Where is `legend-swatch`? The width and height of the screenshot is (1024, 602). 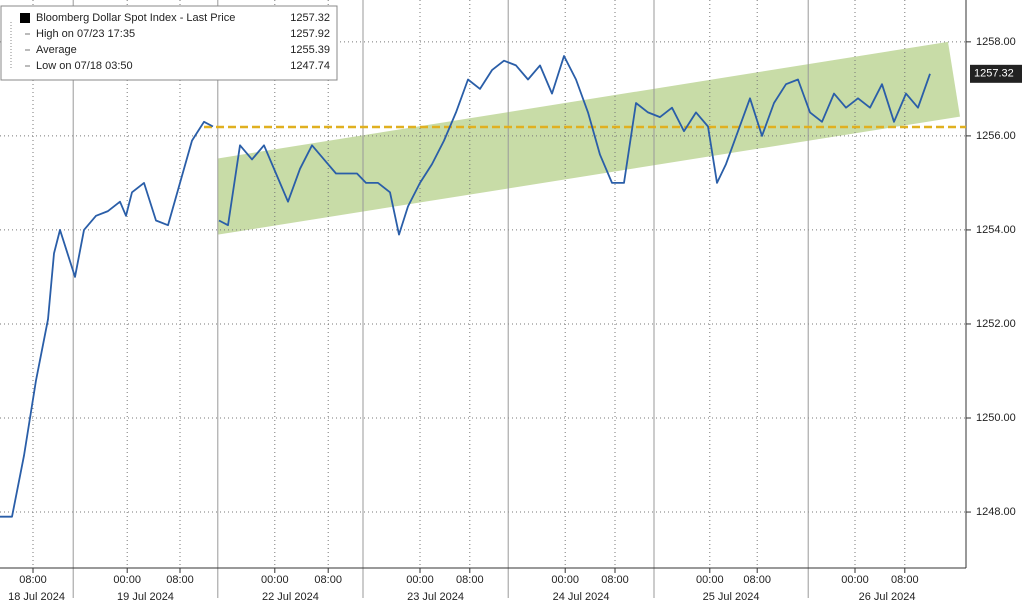
legend-swatch is located at coordinates (25, 18).